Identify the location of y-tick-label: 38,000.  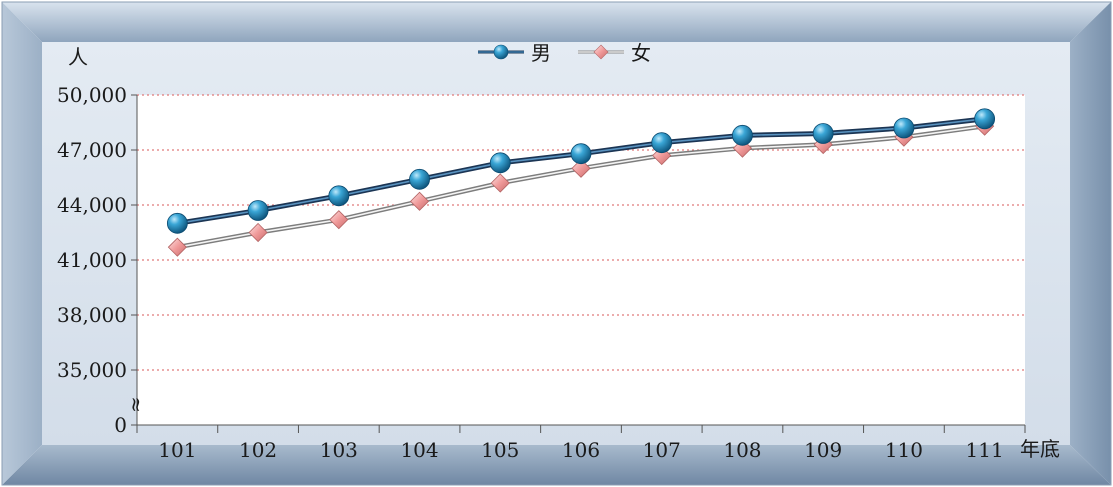
(92, 315).